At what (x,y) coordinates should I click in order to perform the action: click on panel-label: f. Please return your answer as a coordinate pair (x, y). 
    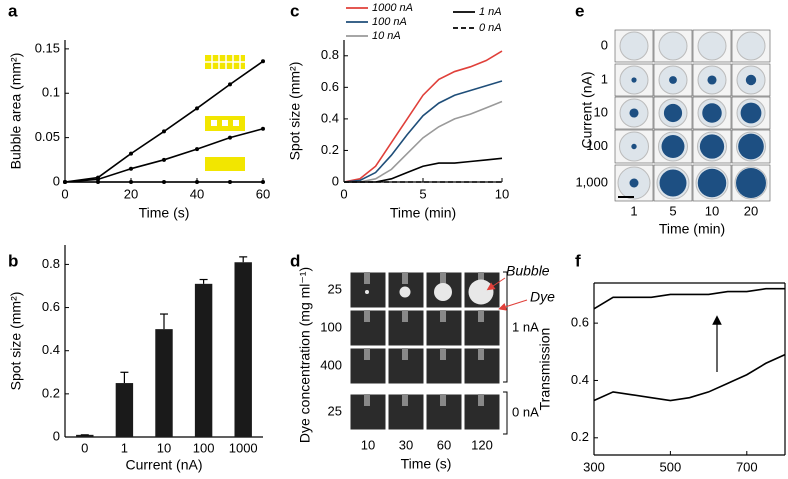
    Looking at the image, I should click on (578, 260).